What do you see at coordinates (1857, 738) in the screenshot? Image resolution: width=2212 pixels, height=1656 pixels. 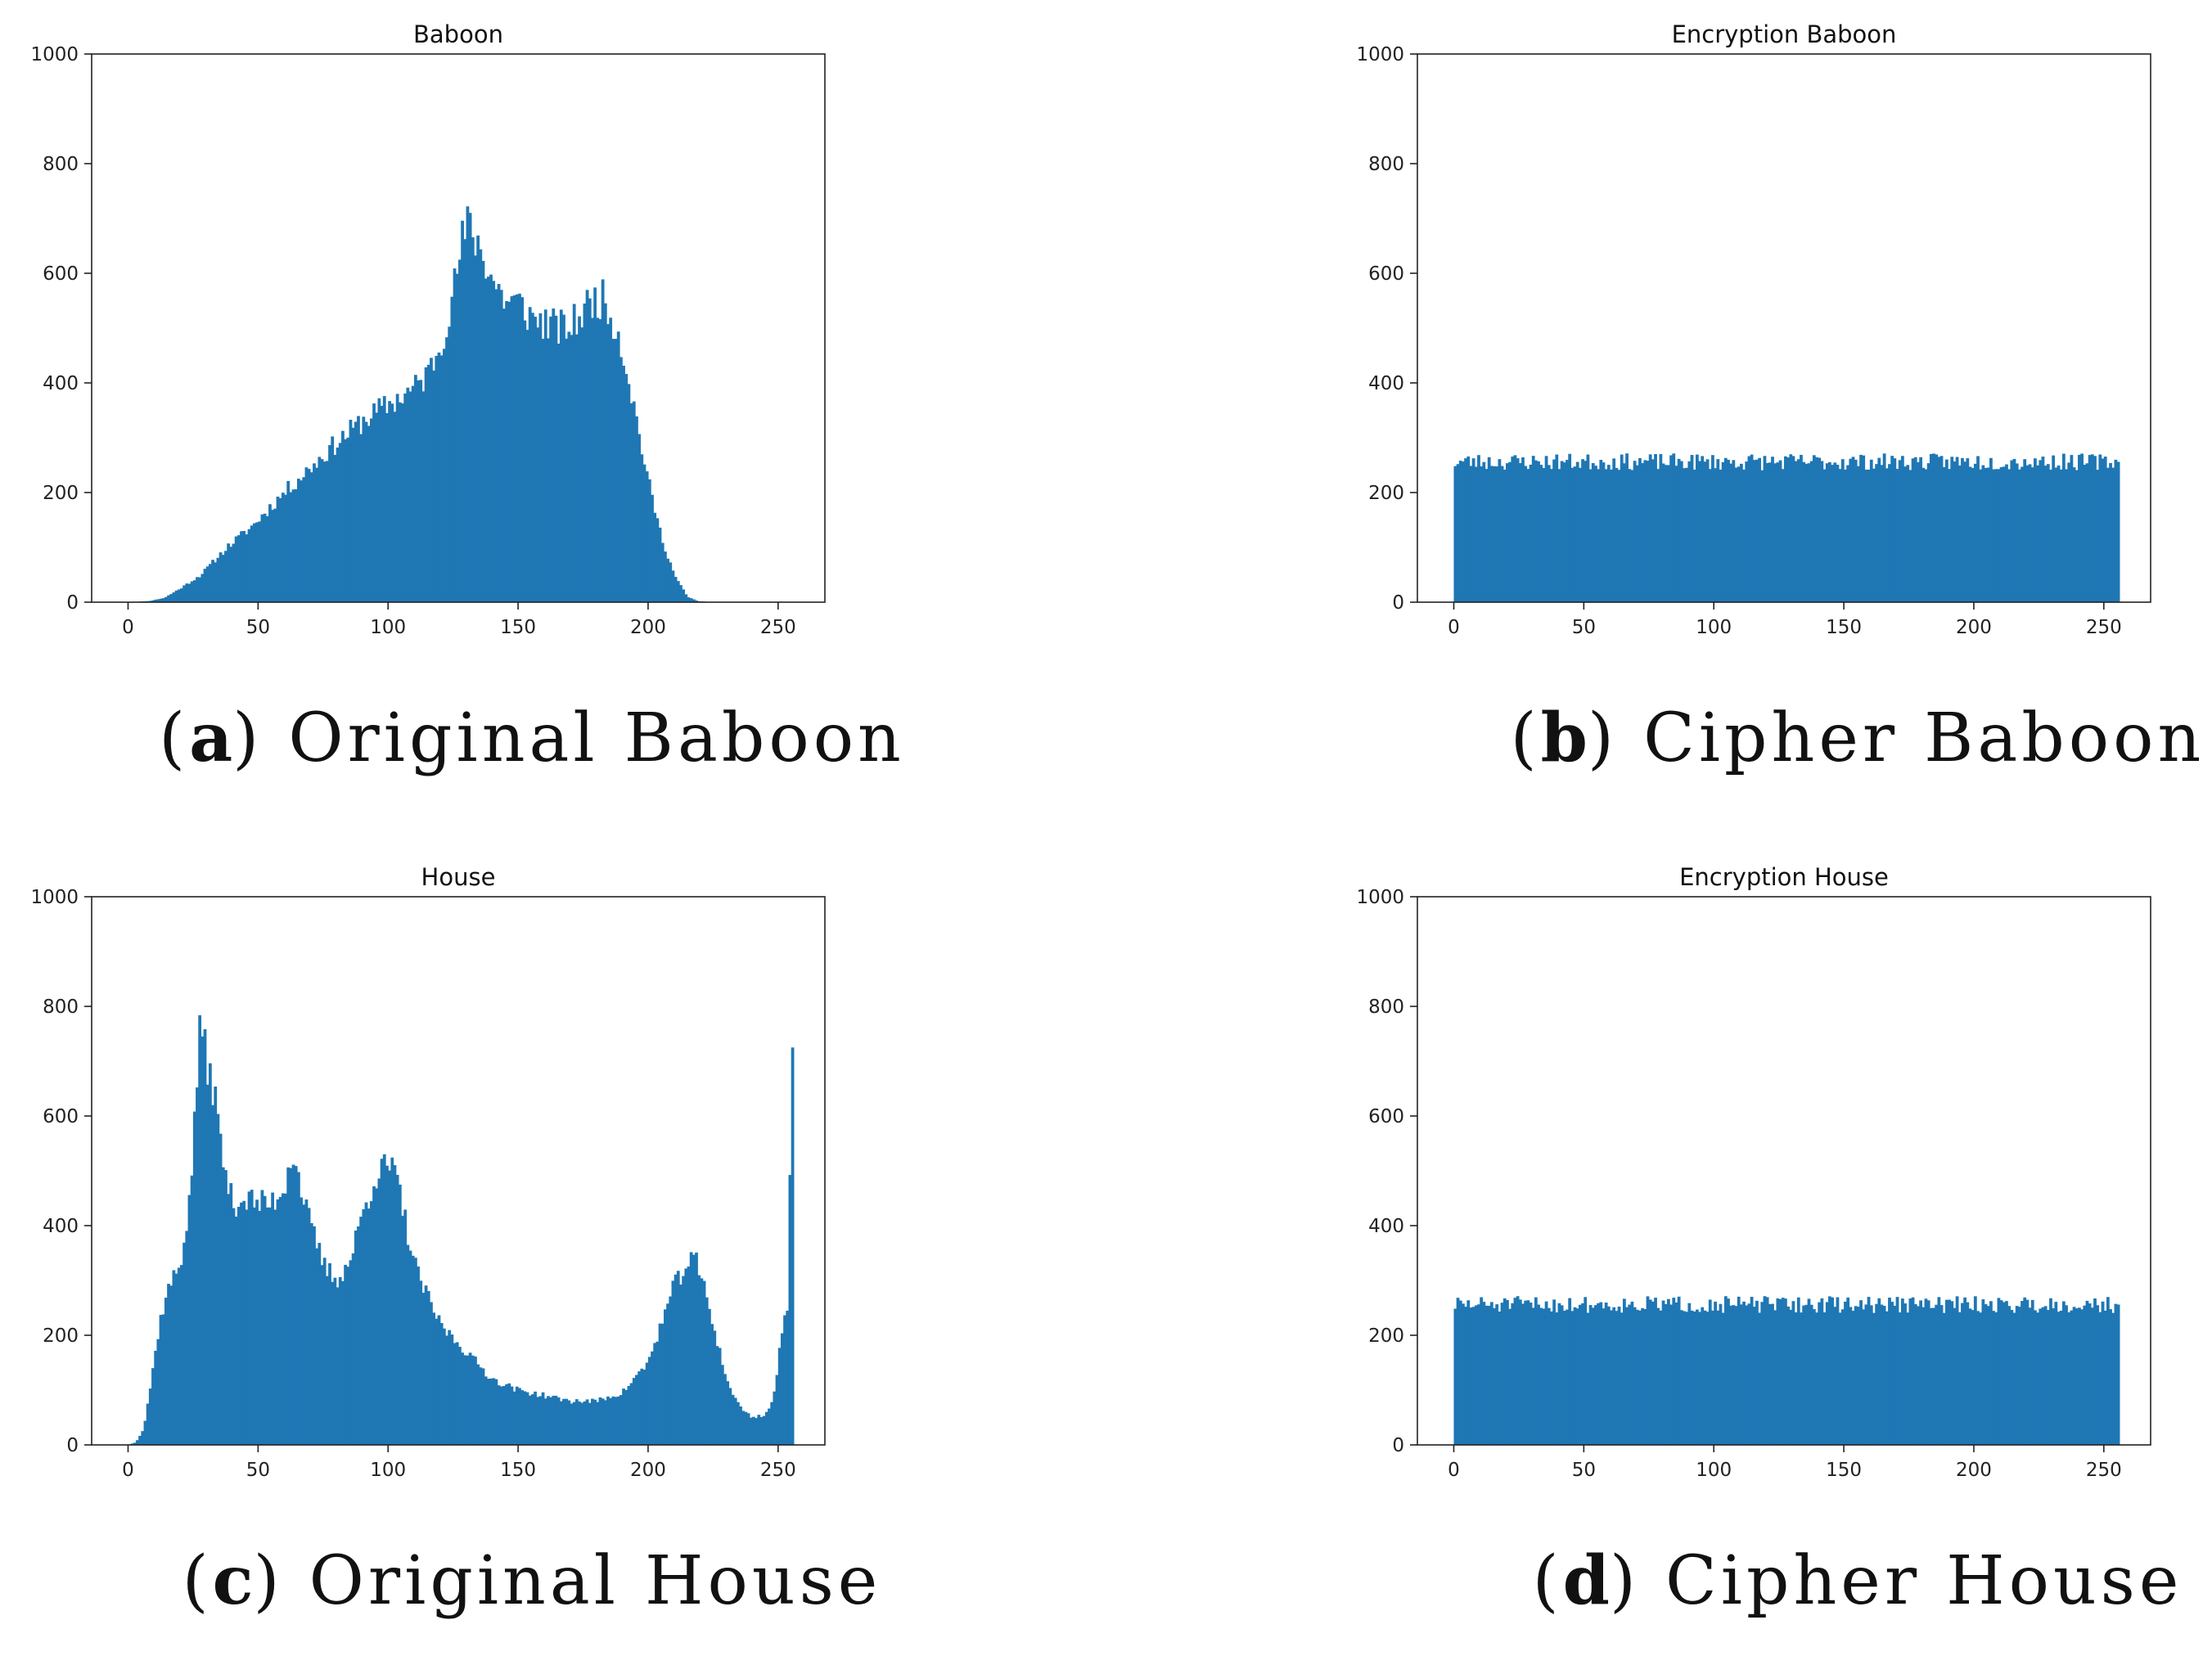 I see `caption-cipher-baboon: (b) Cipher Baboon` at bounding box center [1857, 738].